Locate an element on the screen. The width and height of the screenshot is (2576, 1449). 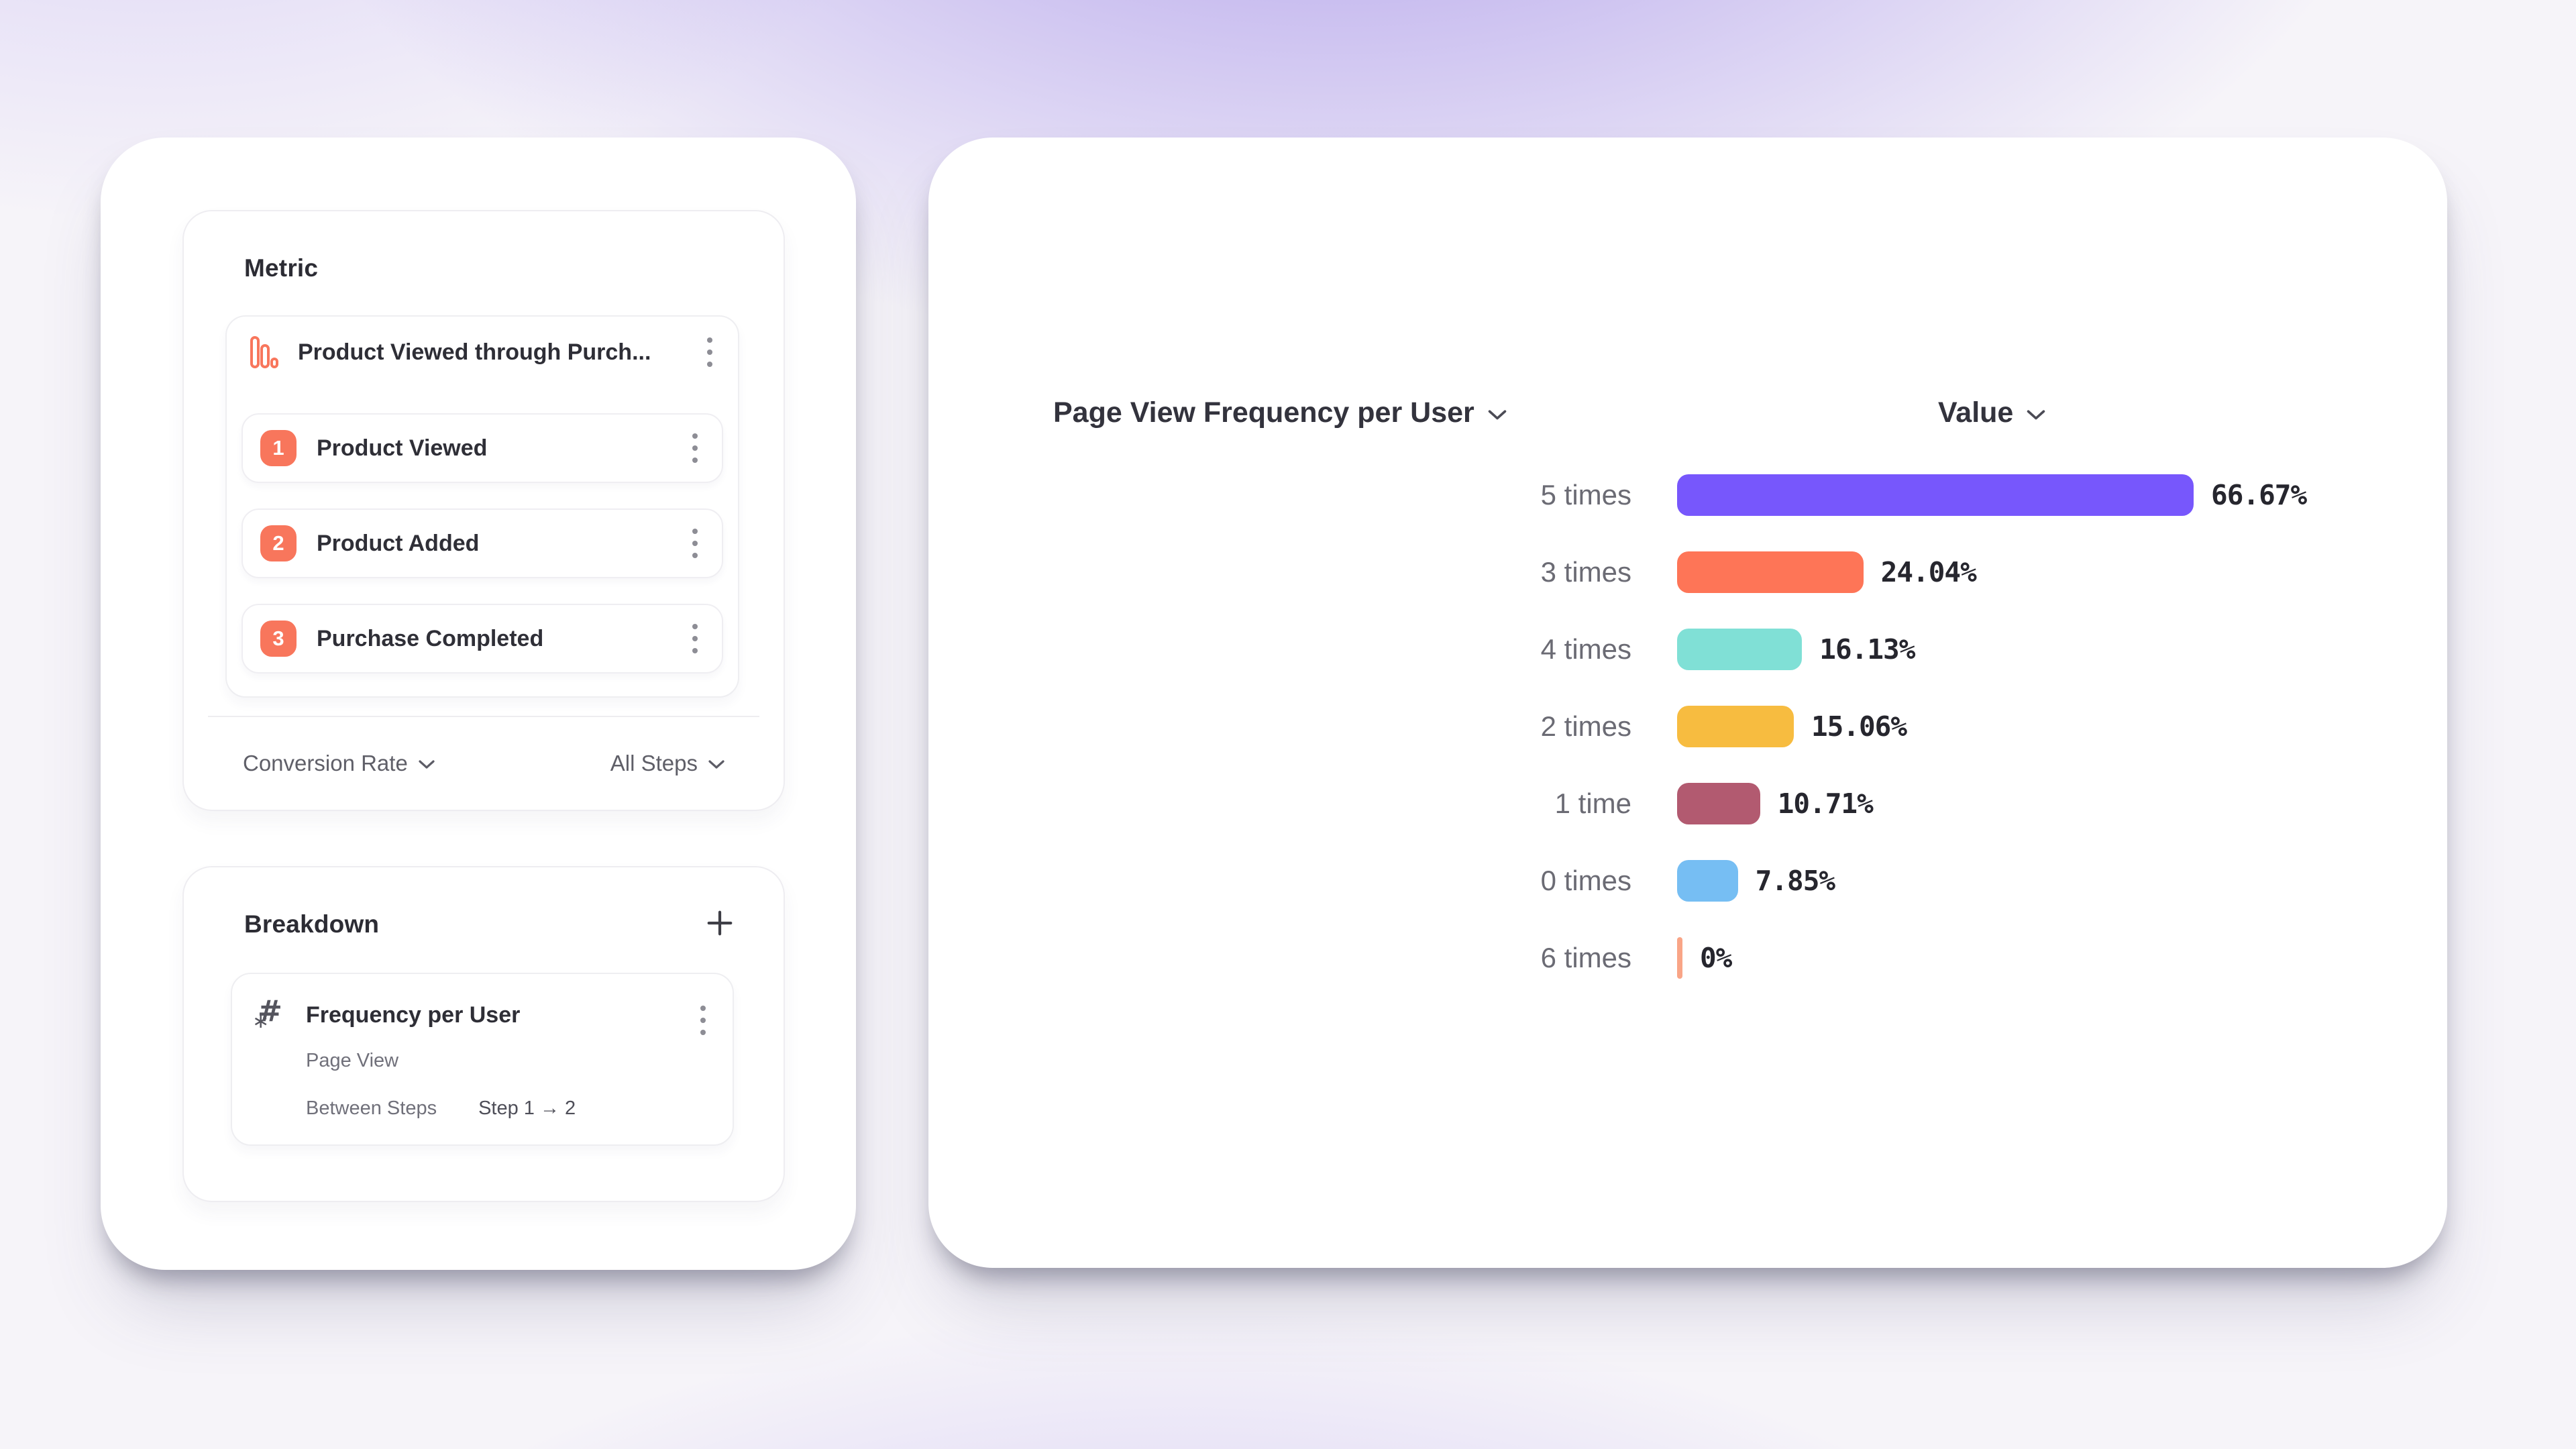
value-selector: Value is located at coordinates (1991, 412).